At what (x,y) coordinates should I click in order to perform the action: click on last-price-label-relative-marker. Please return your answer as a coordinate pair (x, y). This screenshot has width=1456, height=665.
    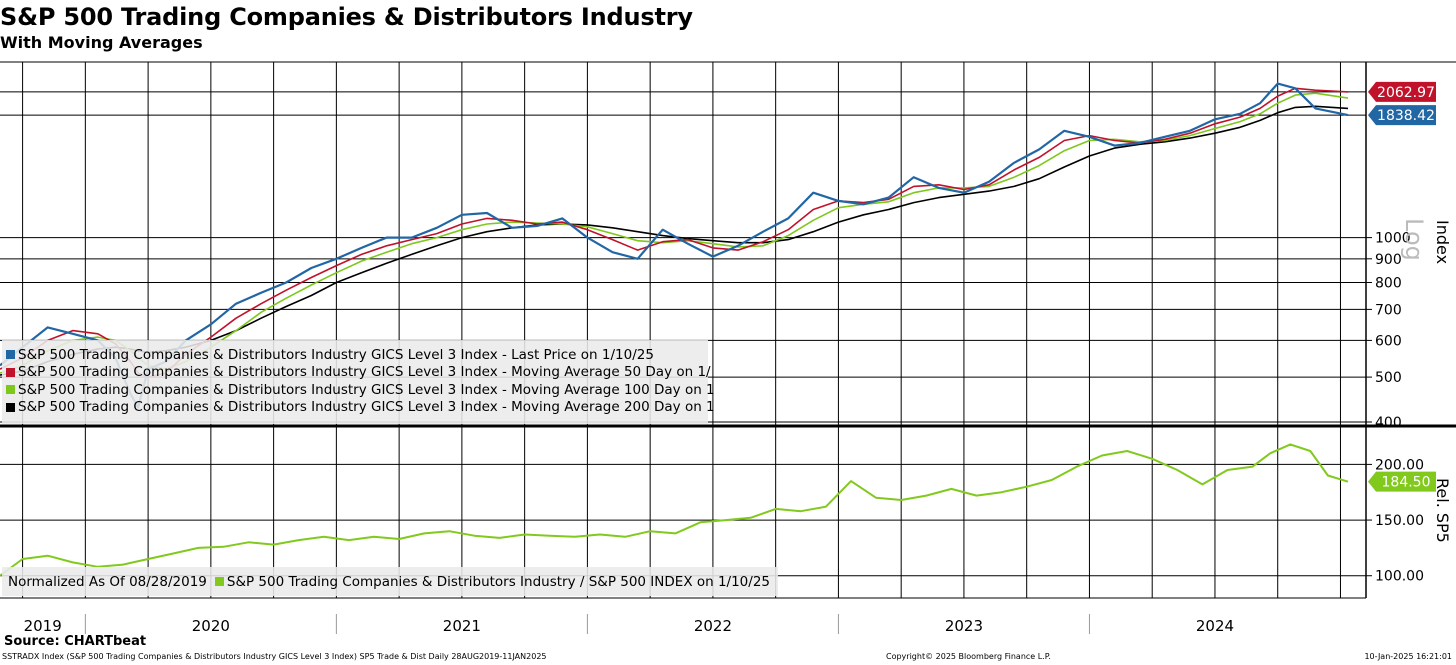
    Looking at the image, I should click on (1402, 481).